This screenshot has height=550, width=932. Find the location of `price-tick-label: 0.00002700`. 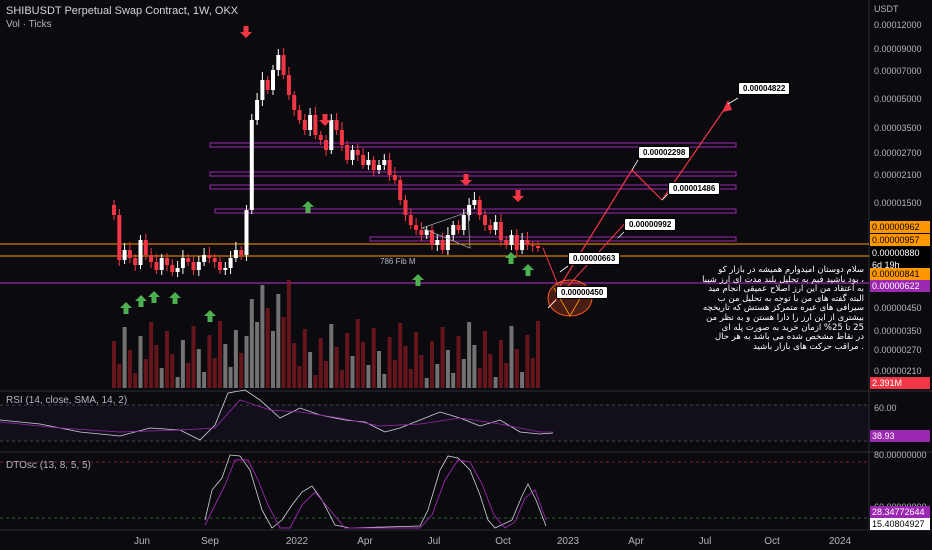

price-tick-label: 0.00002700 is located at coordinates (898, 153).